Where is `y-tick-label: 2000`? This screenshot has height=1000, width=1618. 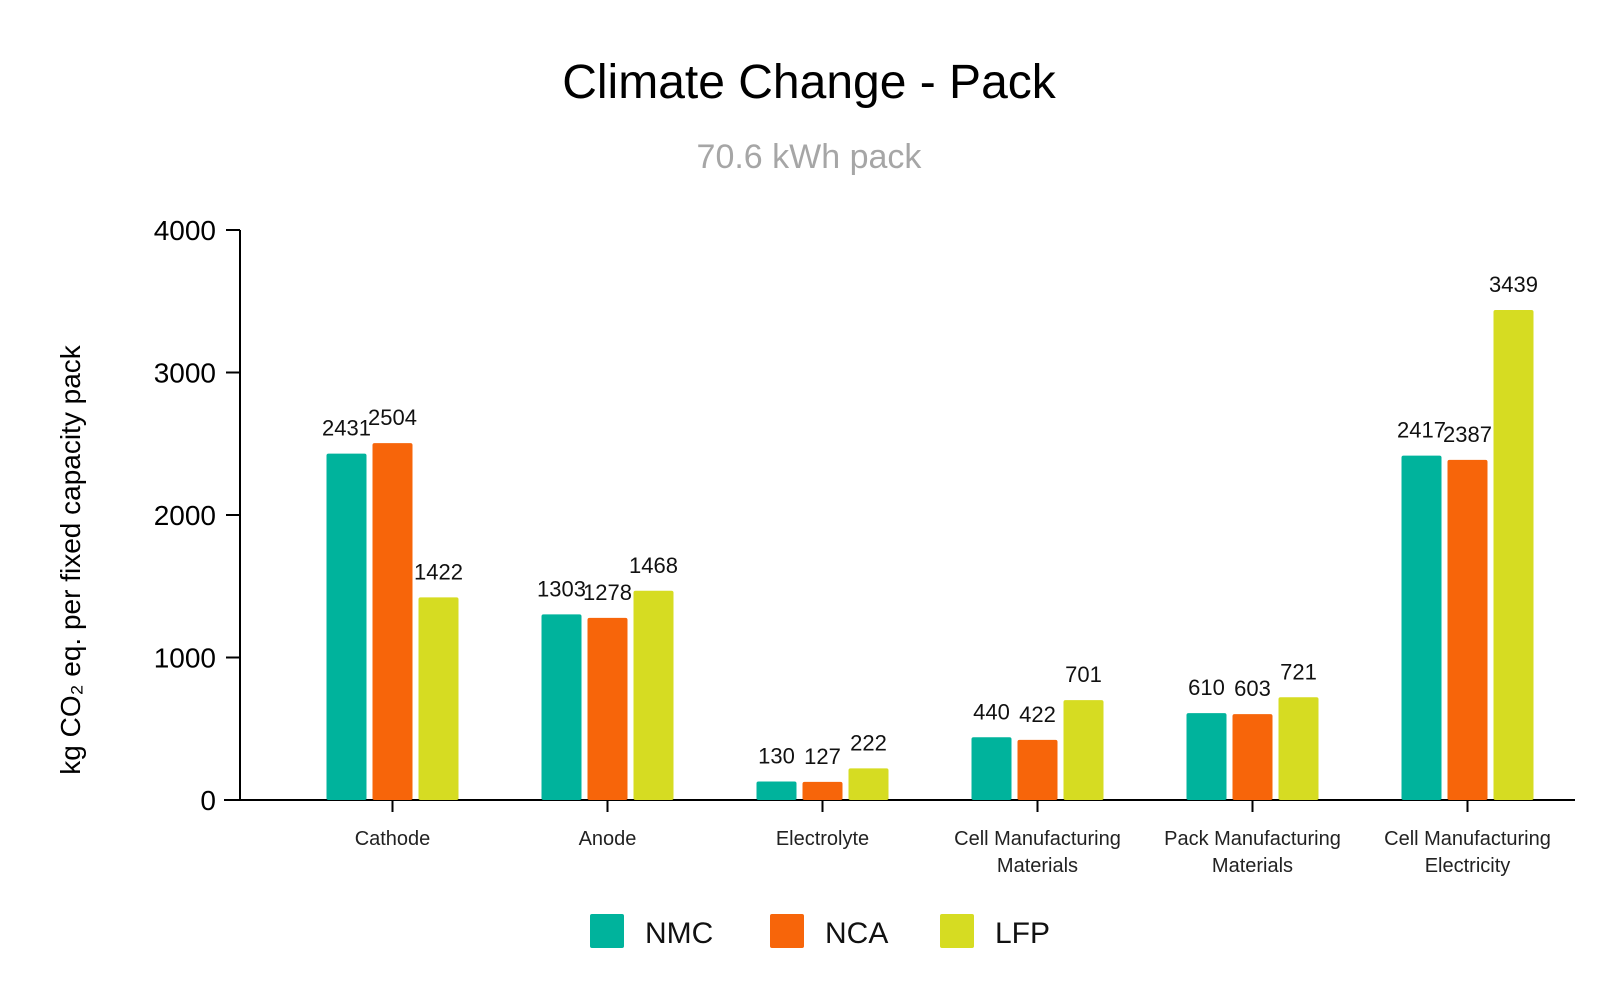
y-tick-label: 2000 is located at coordinates (185, 515).